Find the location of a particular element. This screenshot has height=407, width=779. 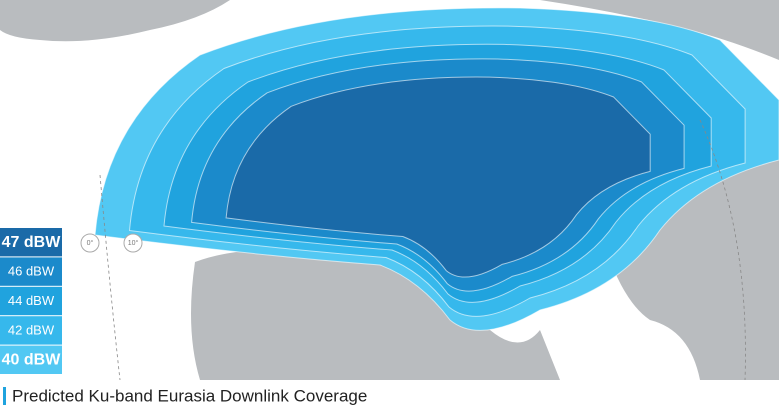

longitude-label: 0° is located at coordinates (90, 243).